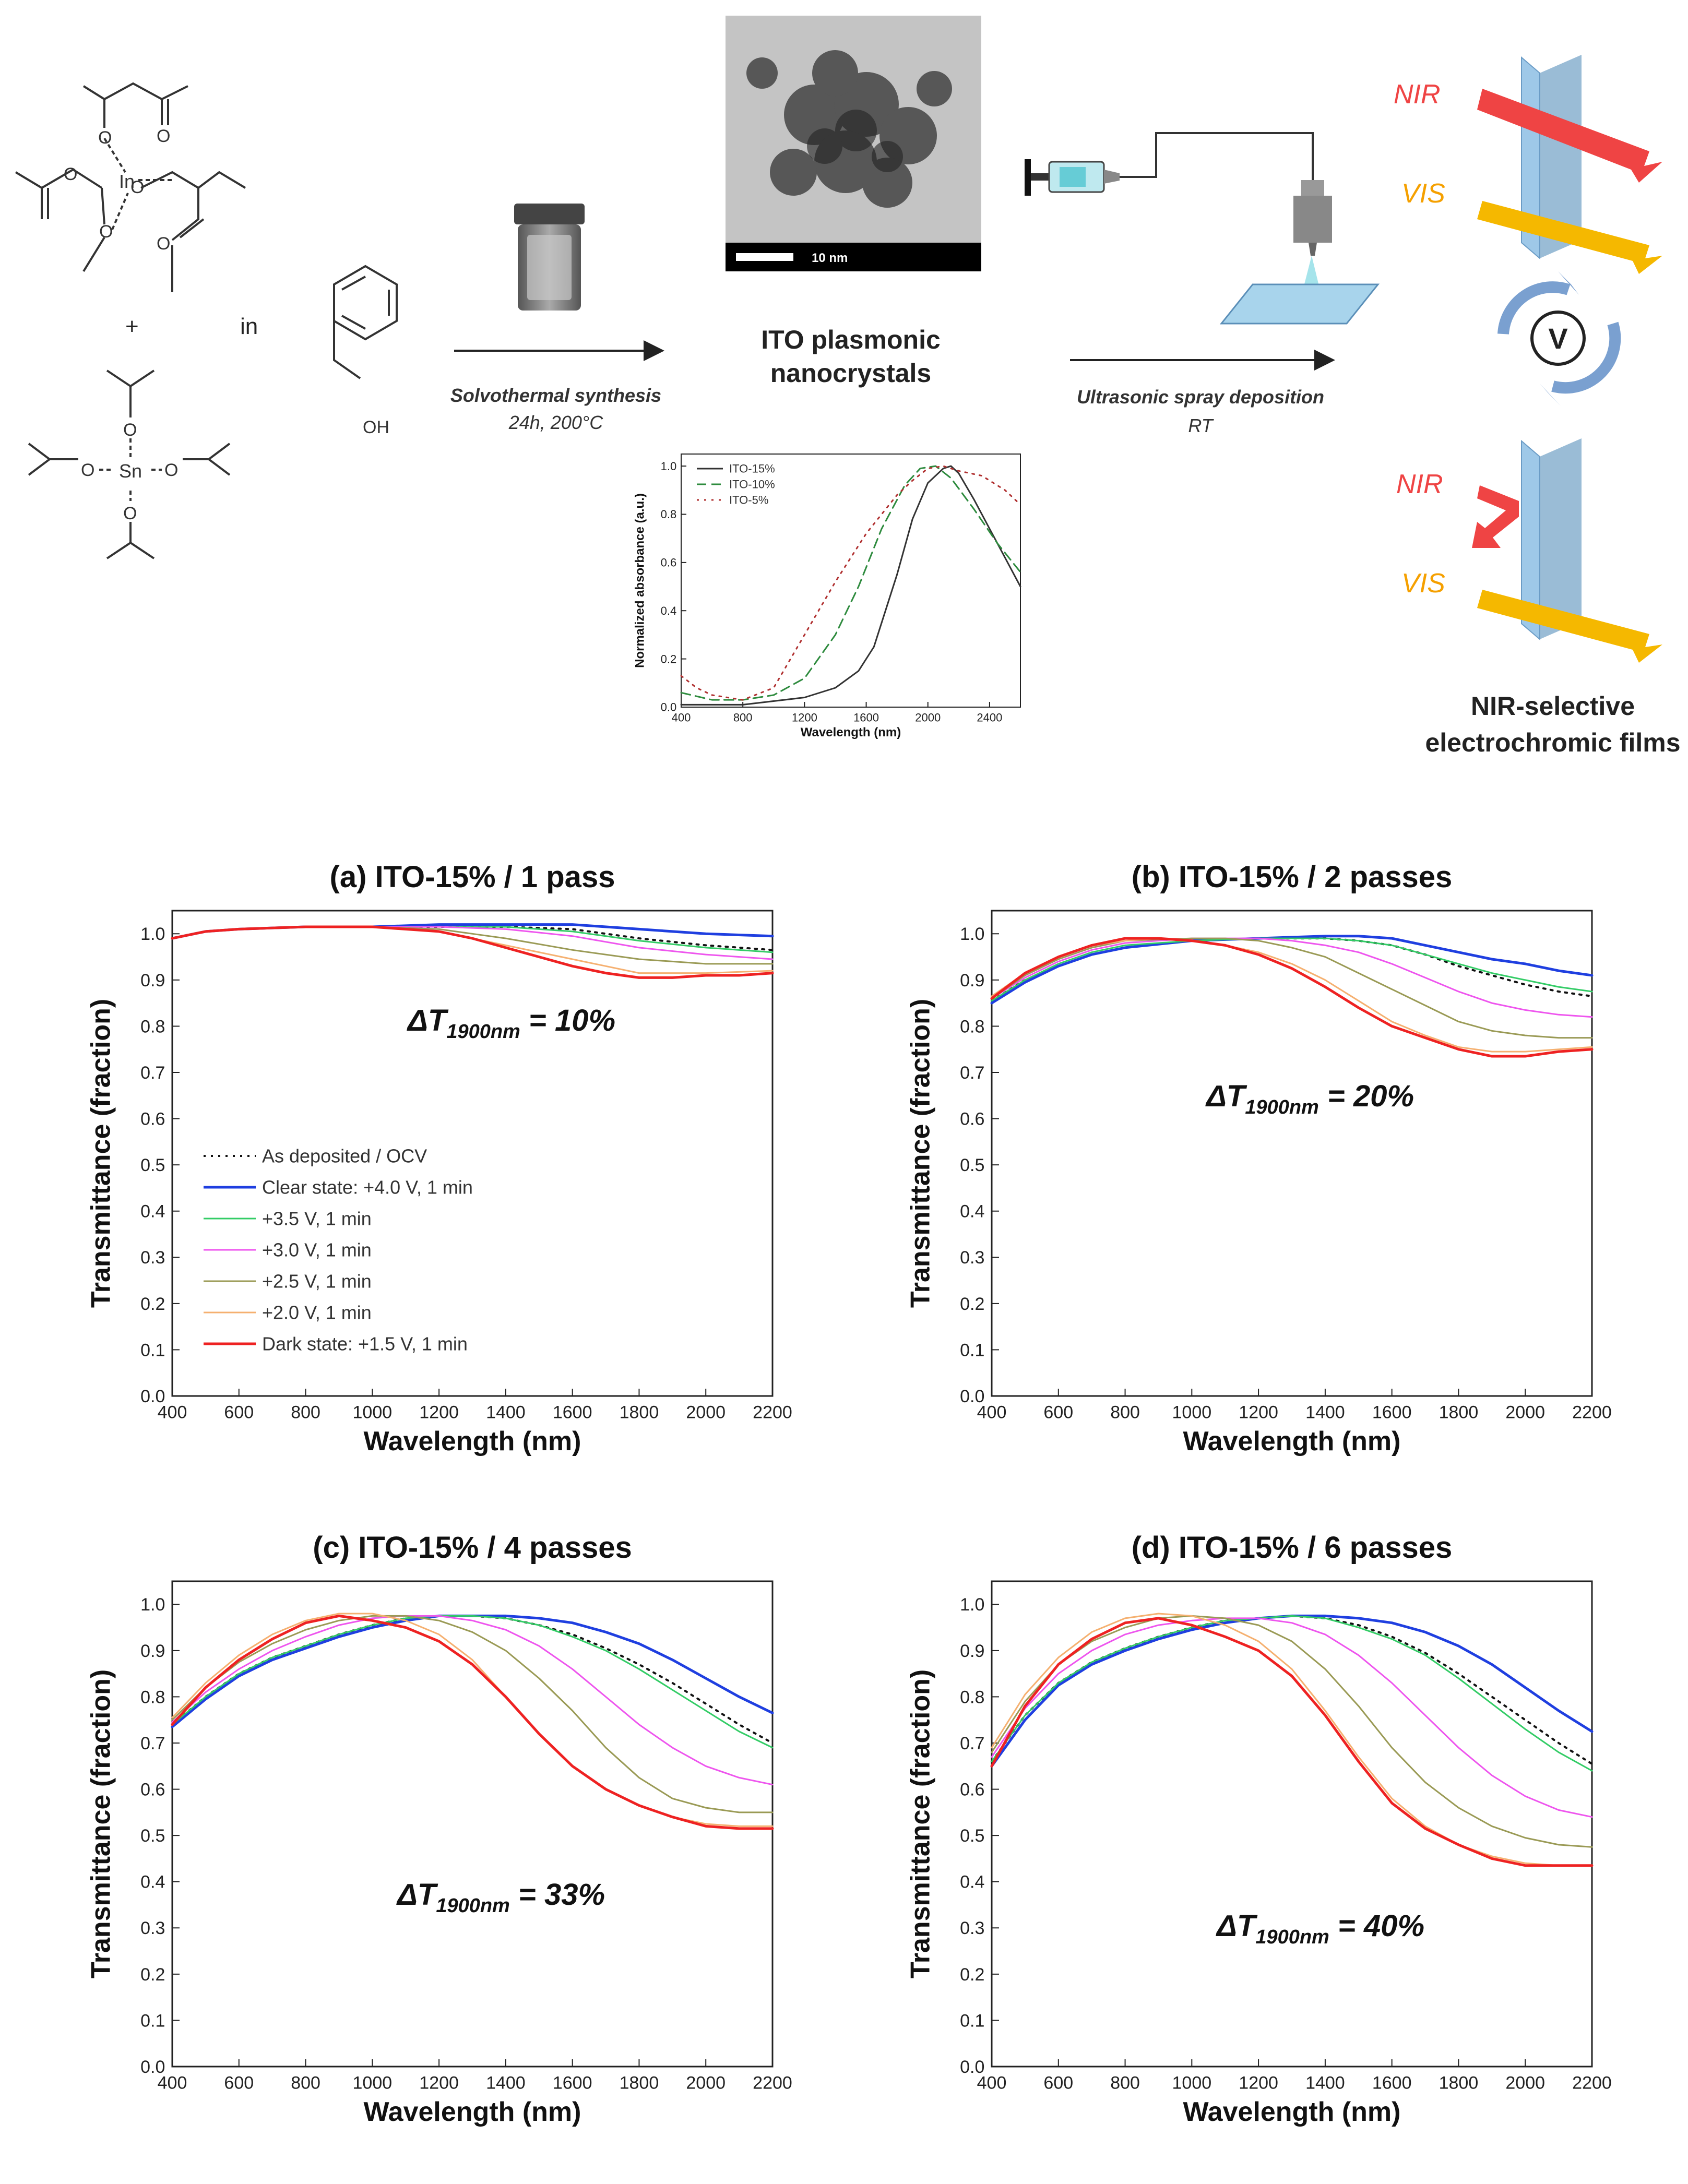  I want to click on y-tick-label: 0.1, so click(972, 1350).